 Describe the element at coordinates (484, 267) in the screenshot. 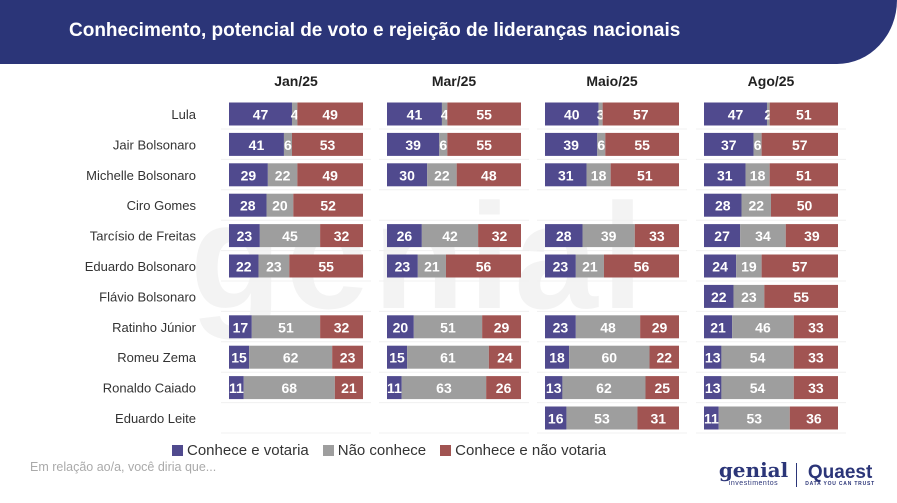

I see `data-label: 56` at that location.